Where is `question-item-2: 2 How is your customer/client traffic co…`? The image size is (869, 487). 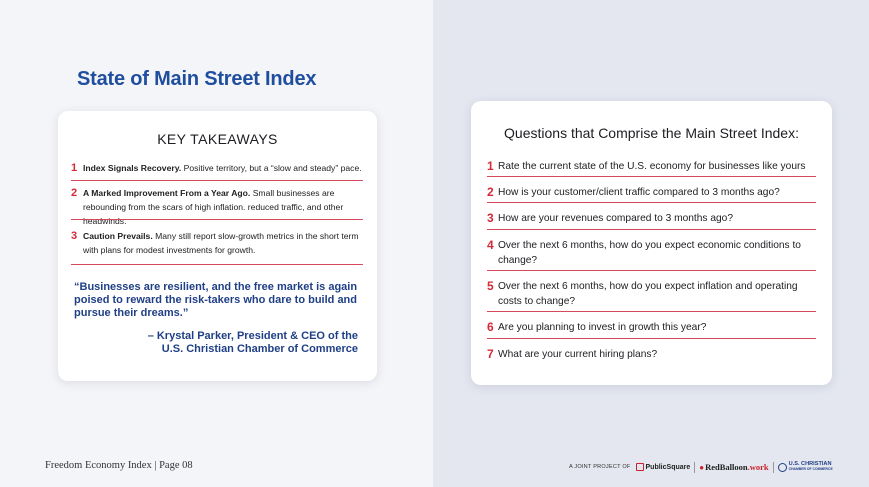
question-item-2: 2 How is your customer/client traffic co… is located at coordinates (652, 192).